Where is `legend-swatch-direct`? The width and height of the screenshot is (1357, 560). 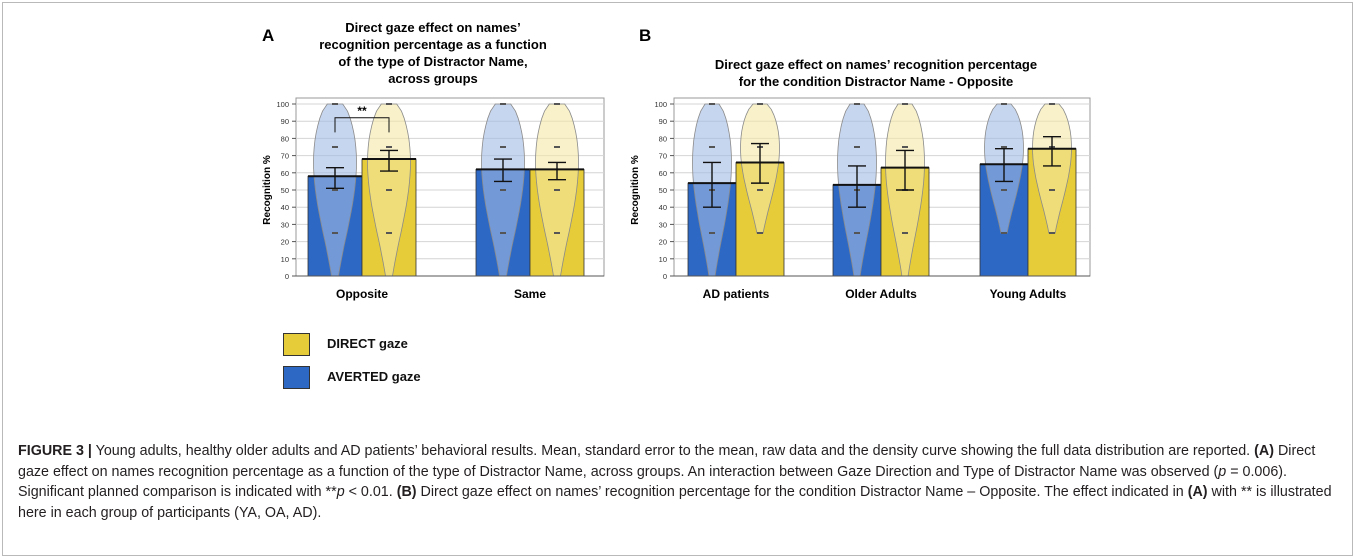
legend-swatch-direct is located at coordinates (296, 344).